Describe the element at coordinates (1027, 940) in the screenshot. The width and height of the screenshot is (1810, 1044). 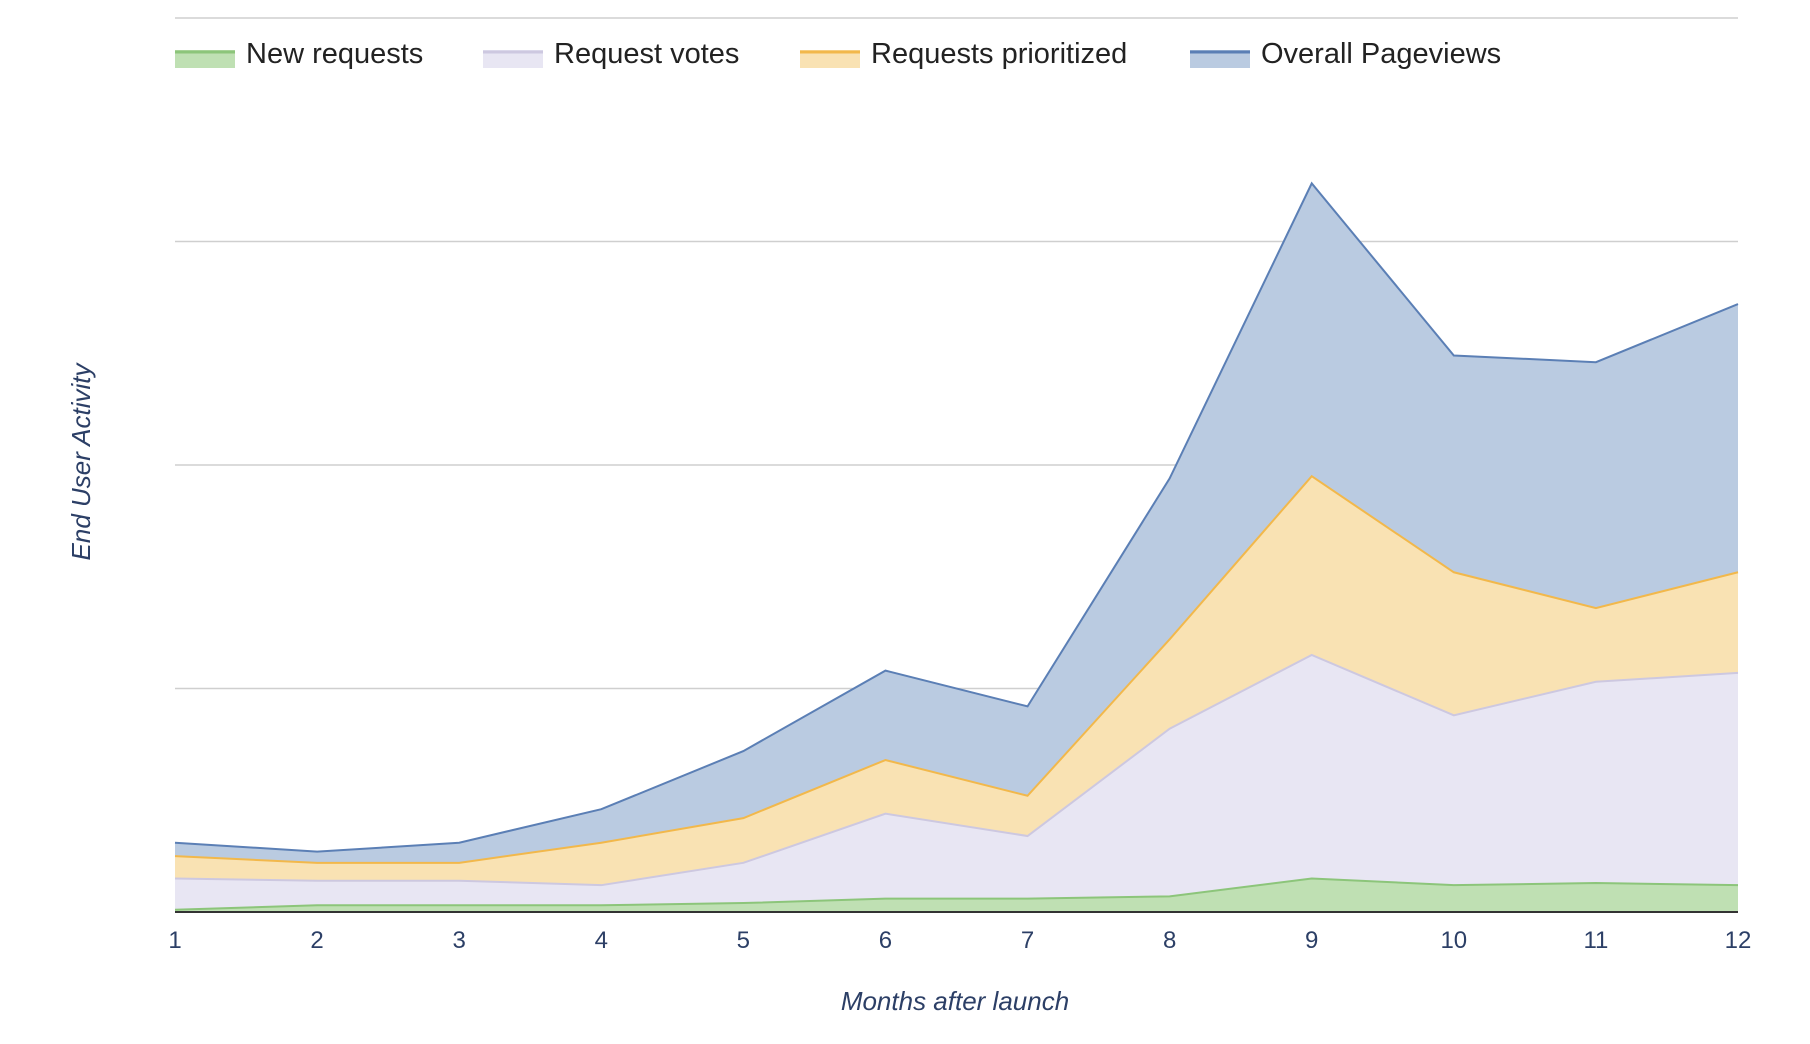
I see `x-tick-label: 7` at that location.